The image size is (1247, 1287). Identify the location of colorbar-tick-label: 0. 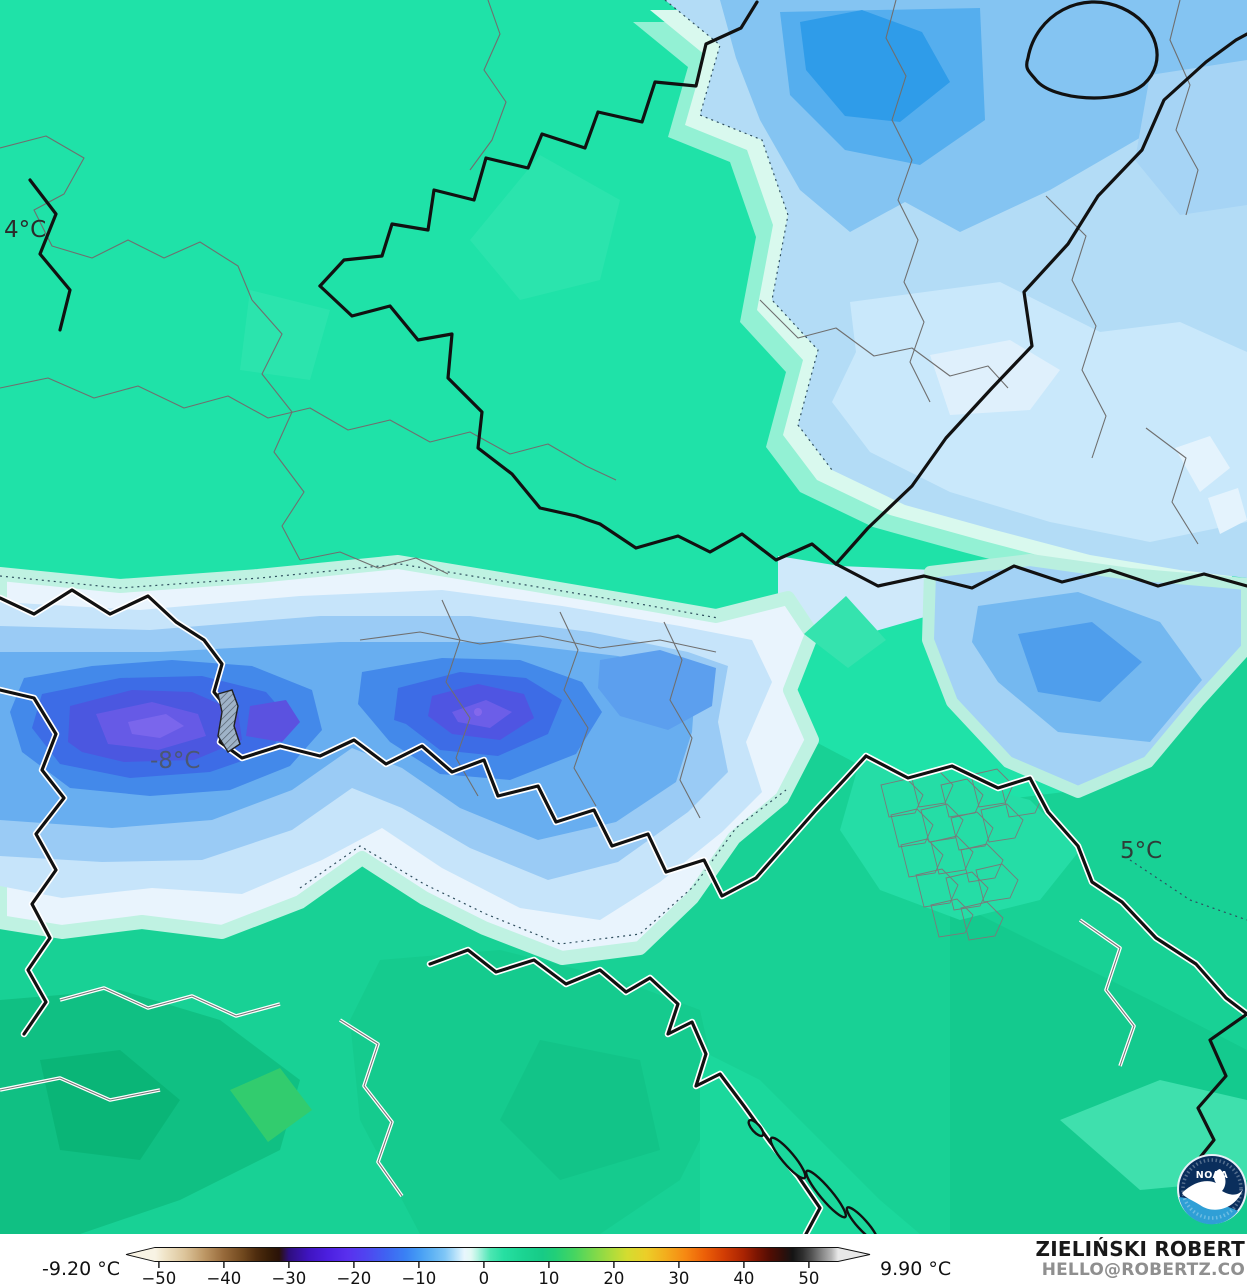
(484, 1278).